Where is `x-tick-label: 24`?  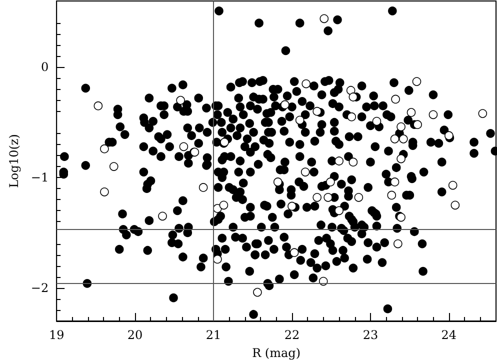
x-tick-label: 24 is located at coordinates (449, 335).